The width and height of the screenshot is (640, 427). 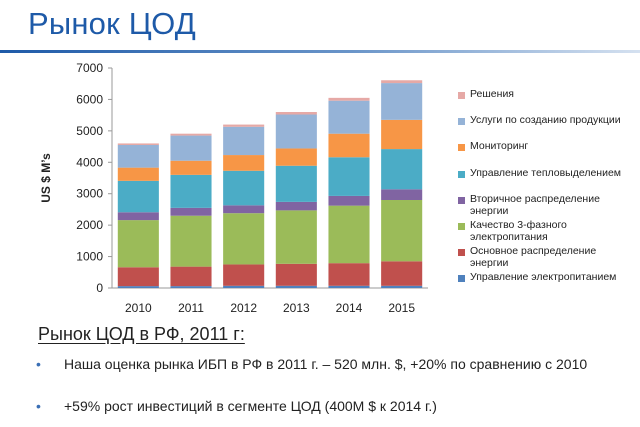 I want to click on legend-item: Решения, so click(x=546, y=94).